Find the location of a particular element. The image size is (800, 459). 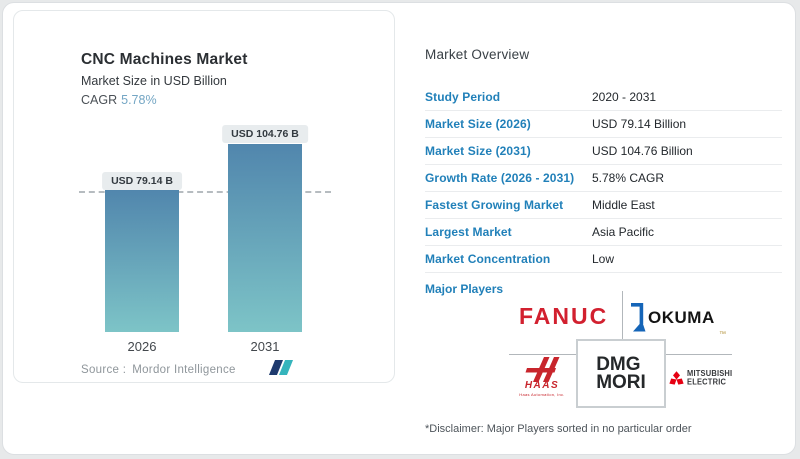

cagr-label: CAGR is located at coordinates (99, 100).